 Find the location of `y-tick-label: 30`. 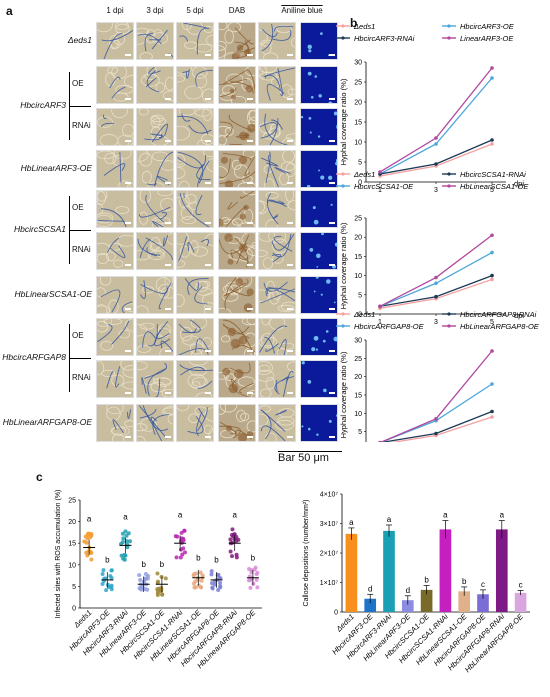

y-tick-label: 30 is located at coordinates (358, 63).